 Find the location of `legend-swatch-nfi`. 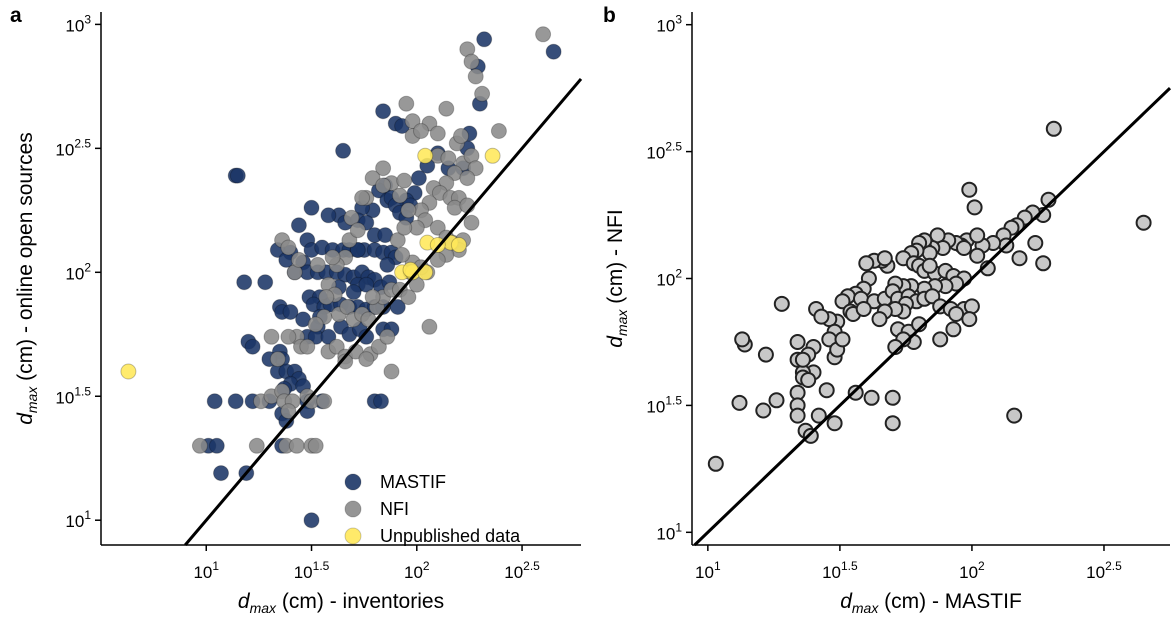

legend-swatch-nfi is located at coordinates (353, 509).